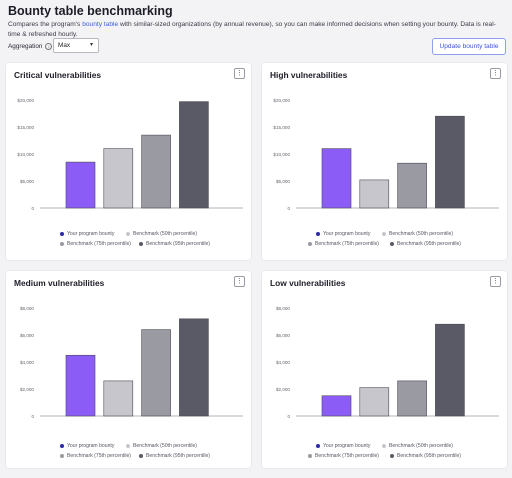  What do you see at coordinates (309, 75) in the screenshot?
I see `chart-title: High vulnerabilities` at bounding box center [309, 75].